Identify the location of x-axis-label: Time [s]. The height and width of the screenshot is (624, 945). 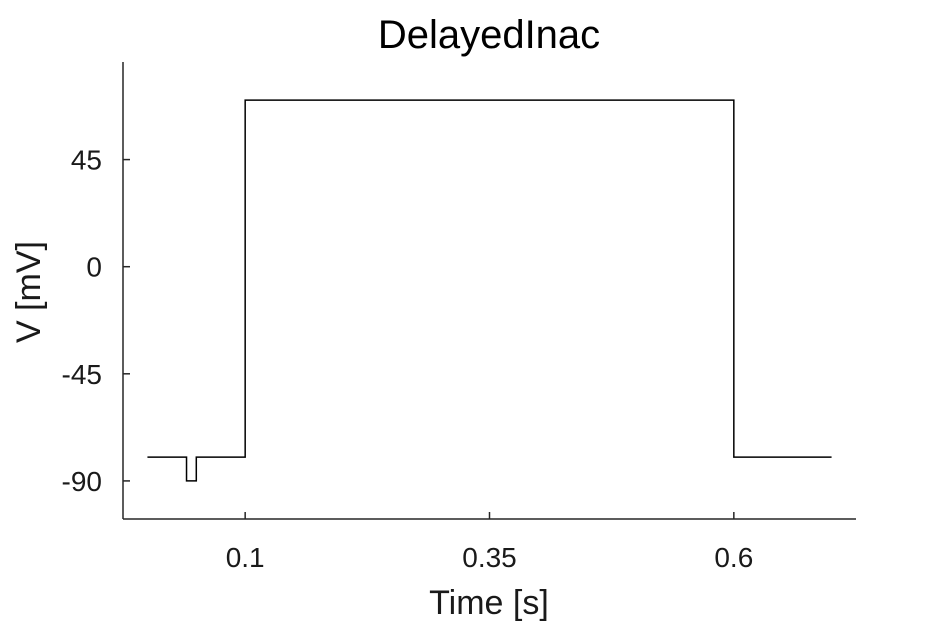
(489, 603).